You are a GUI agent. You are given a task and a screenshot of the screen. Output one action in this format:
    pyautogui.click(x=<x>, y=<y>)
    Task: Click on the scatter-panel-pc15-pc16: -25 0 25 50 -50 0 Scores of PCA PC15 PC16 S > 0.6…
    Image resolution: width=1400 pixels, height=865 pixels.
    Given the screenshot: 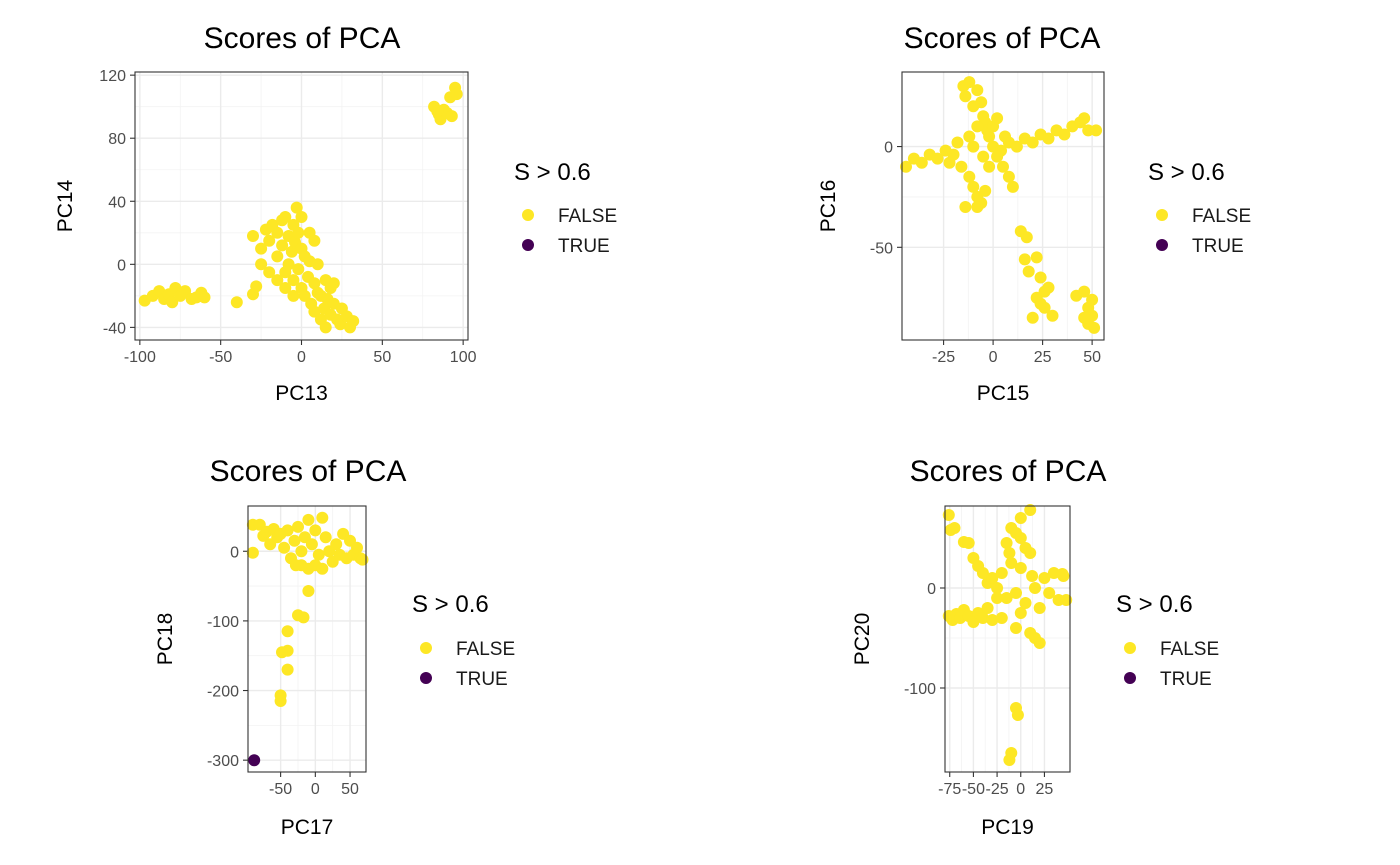 What is the action you would take?
    pyautogui.click(x=1034, y=213)
    